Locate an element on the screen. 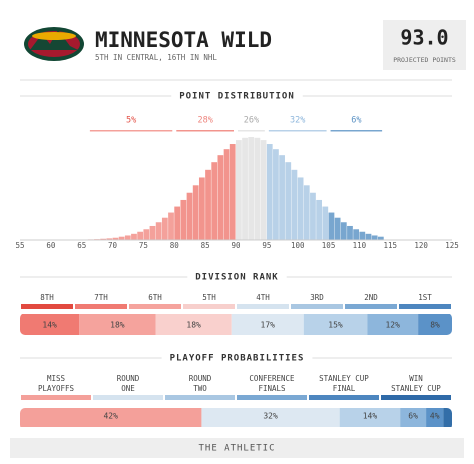 Image resolution: width=474 pixels, height=464 pixels. x-tick-label: 115 is located at coordinates (391, 245).